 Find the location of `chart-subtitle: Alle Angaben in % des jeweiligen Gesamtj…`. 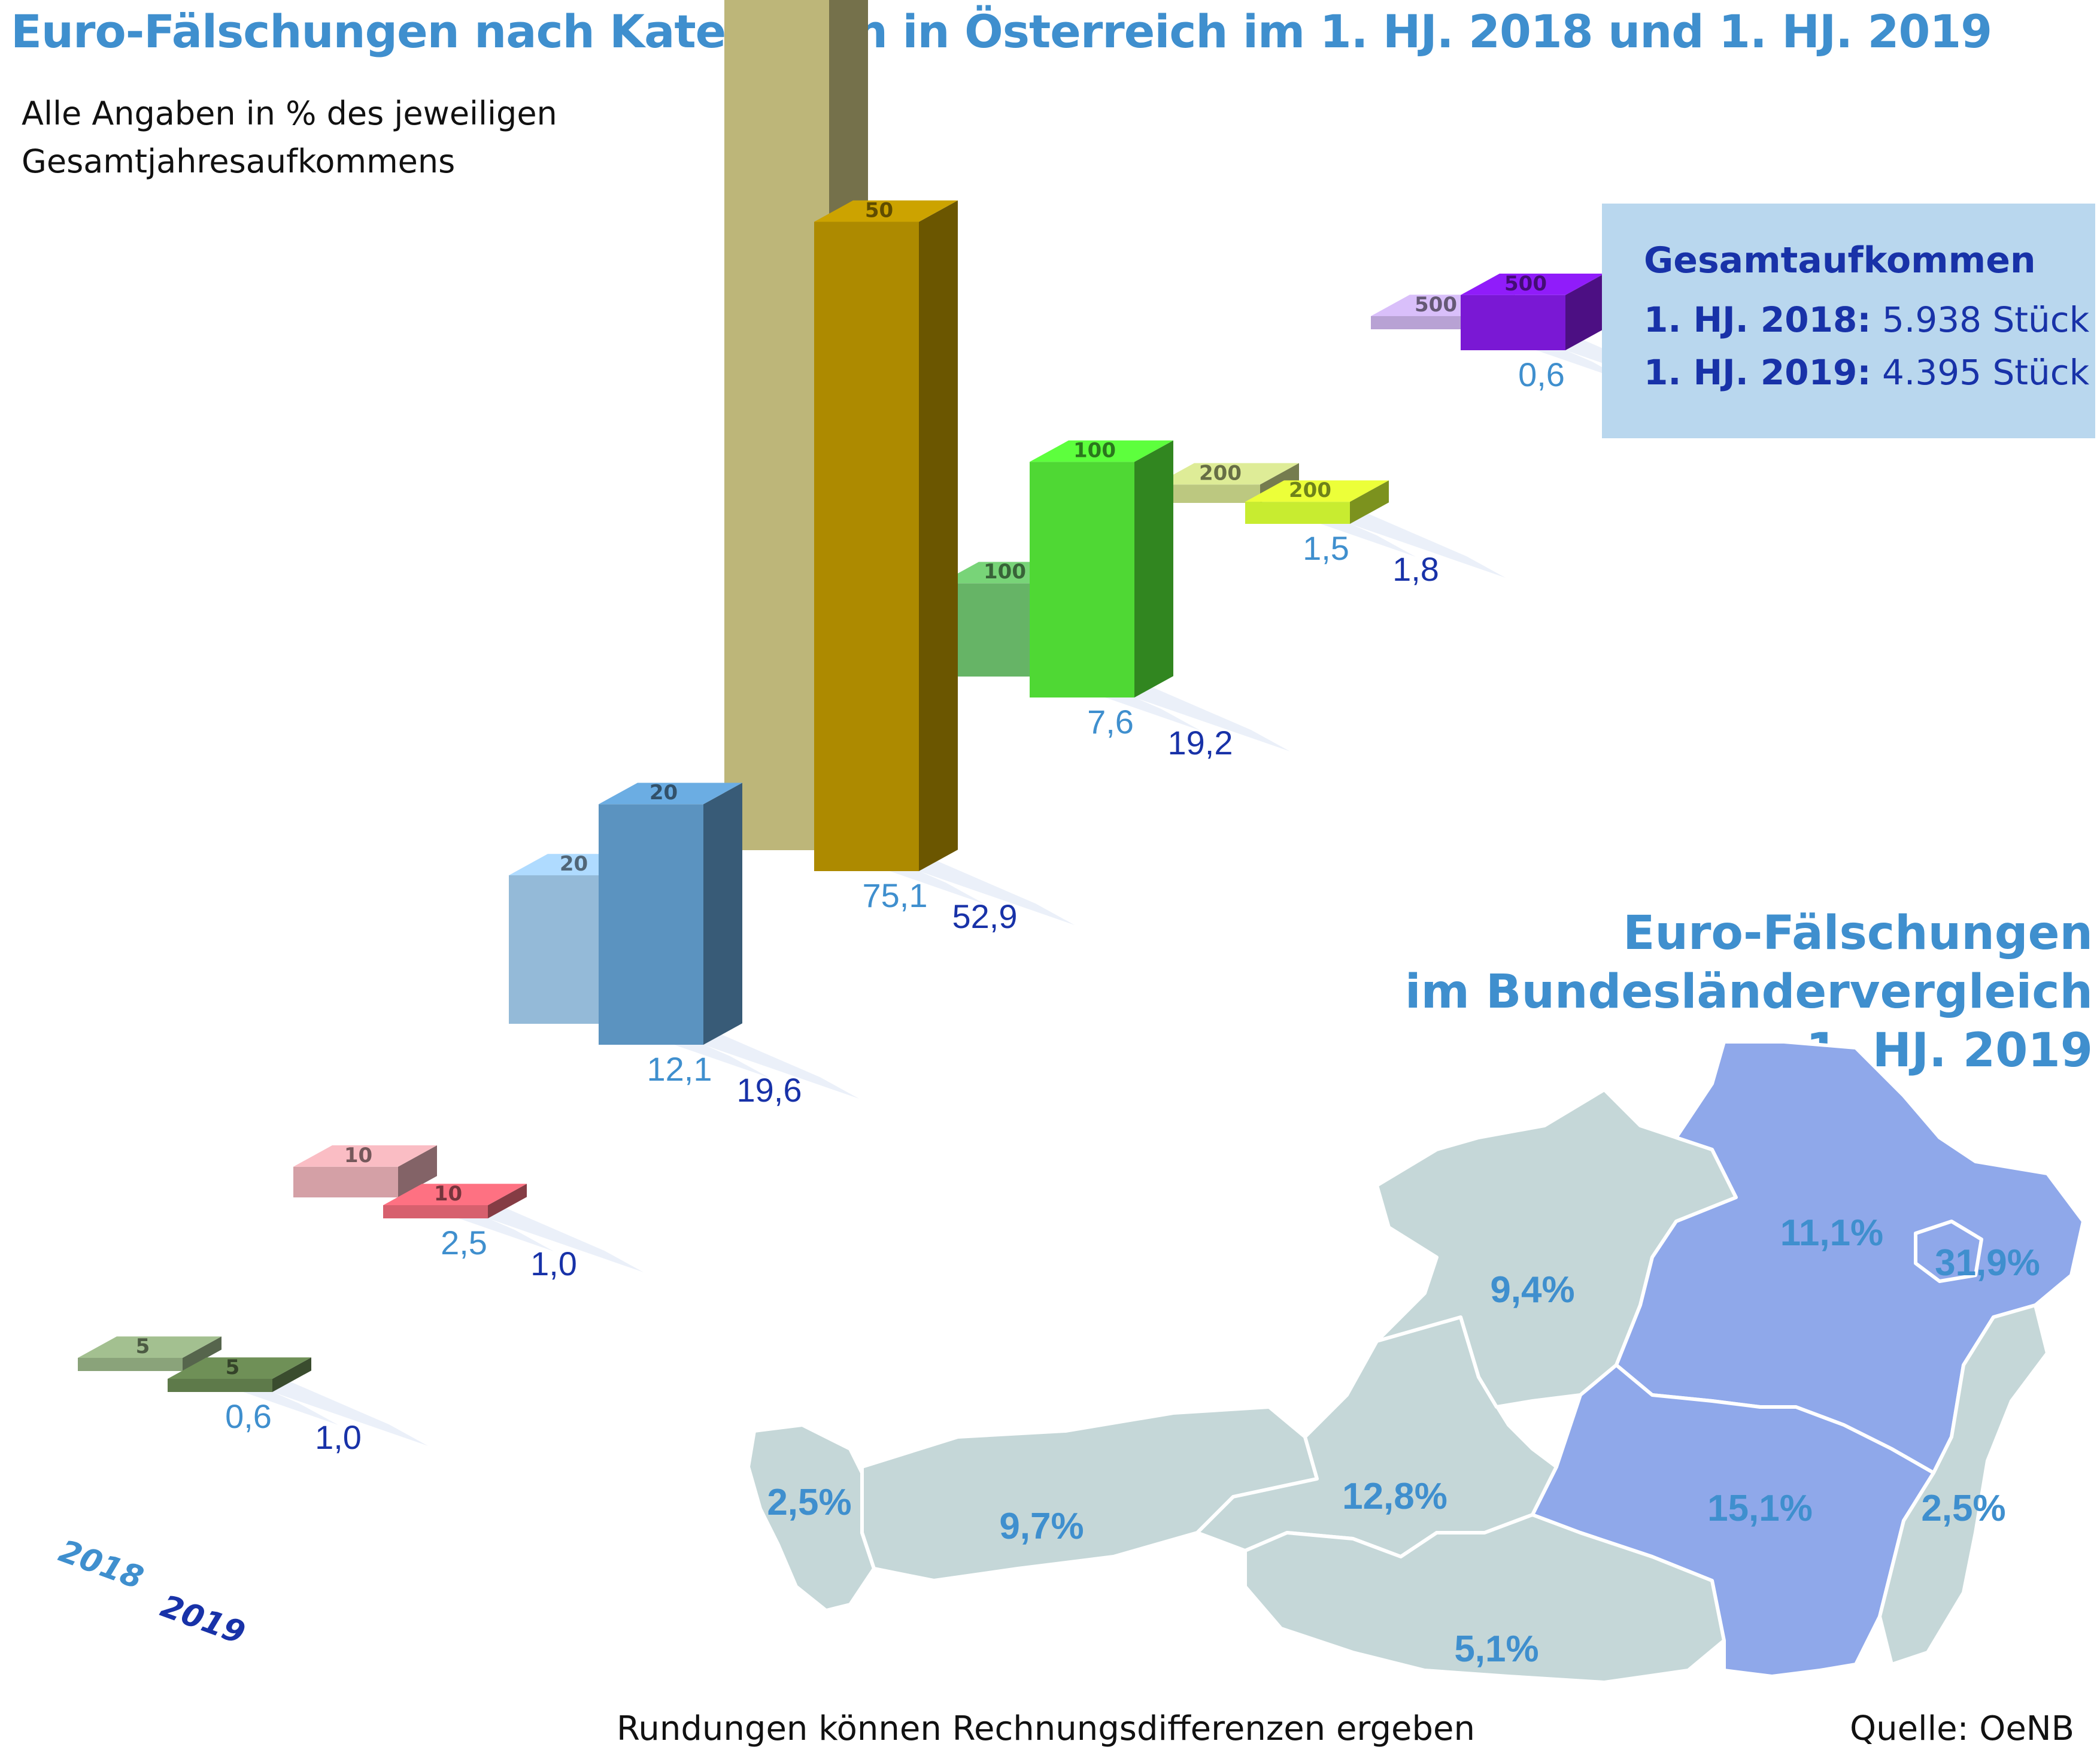

chart-subtitle: Alle Angaben in % des jeweiligen Gesamtj… is located at coordinates (289, 138).